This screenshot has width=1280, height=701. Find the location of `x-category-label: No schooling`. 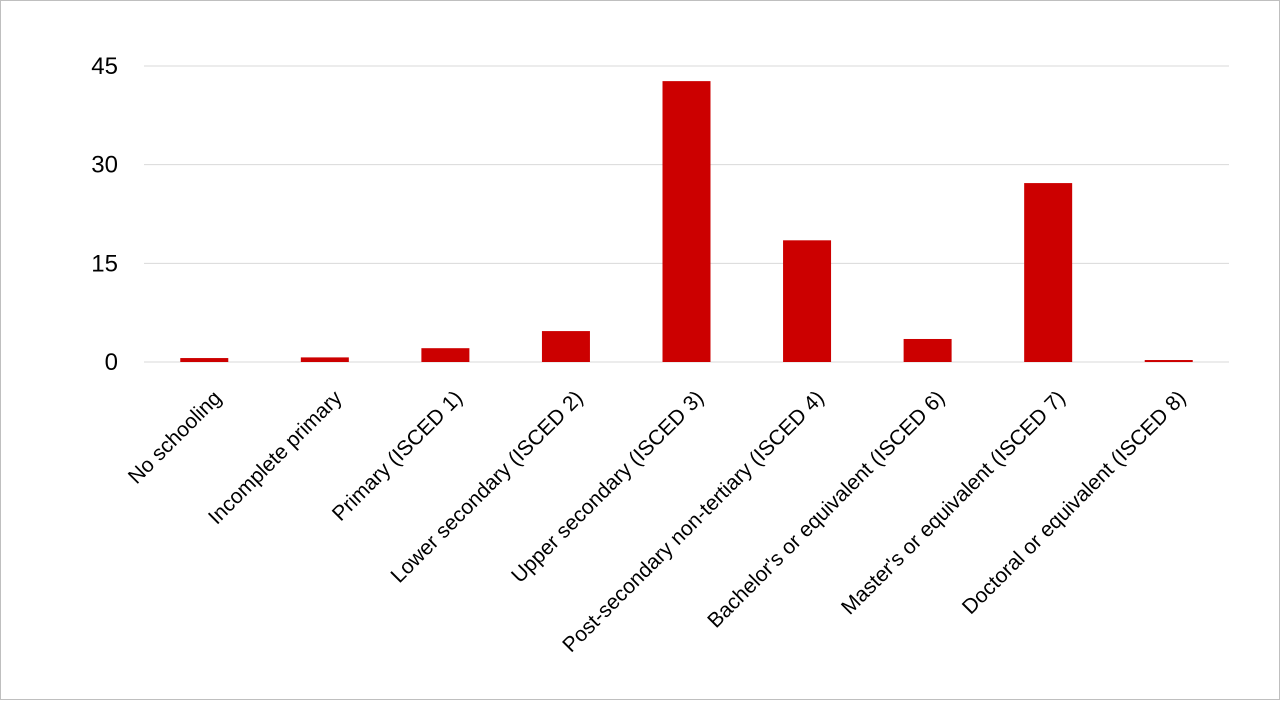

x-category-label: No schooling is located at coordinates (175, 437).